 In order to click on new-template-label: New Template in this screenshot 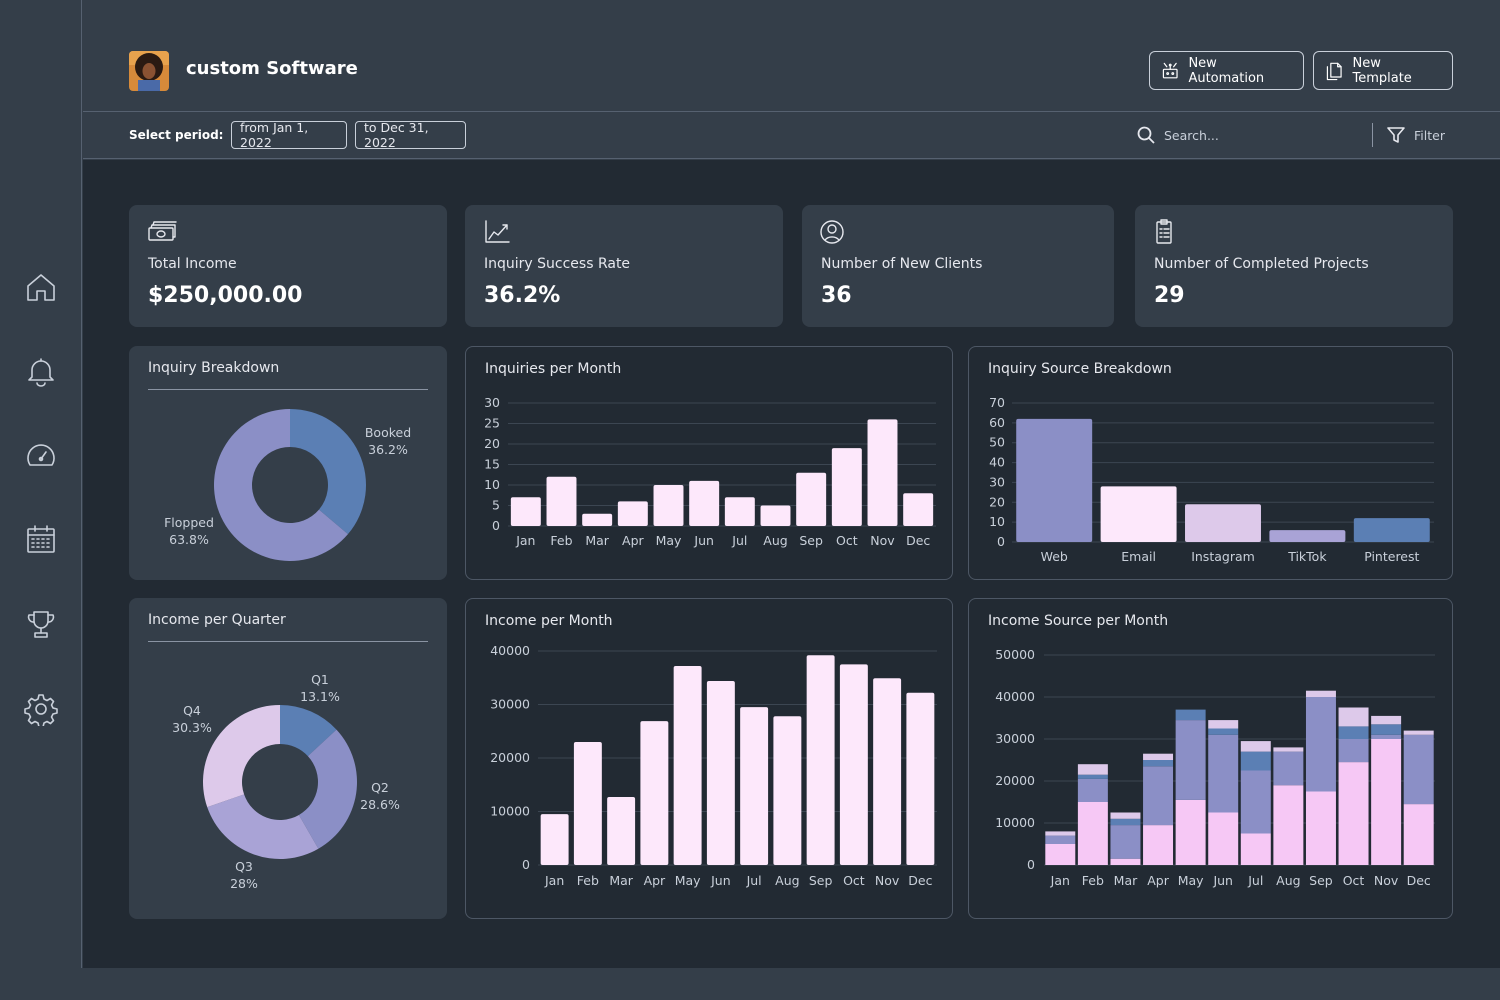, I will do `click(1382, 70)`.